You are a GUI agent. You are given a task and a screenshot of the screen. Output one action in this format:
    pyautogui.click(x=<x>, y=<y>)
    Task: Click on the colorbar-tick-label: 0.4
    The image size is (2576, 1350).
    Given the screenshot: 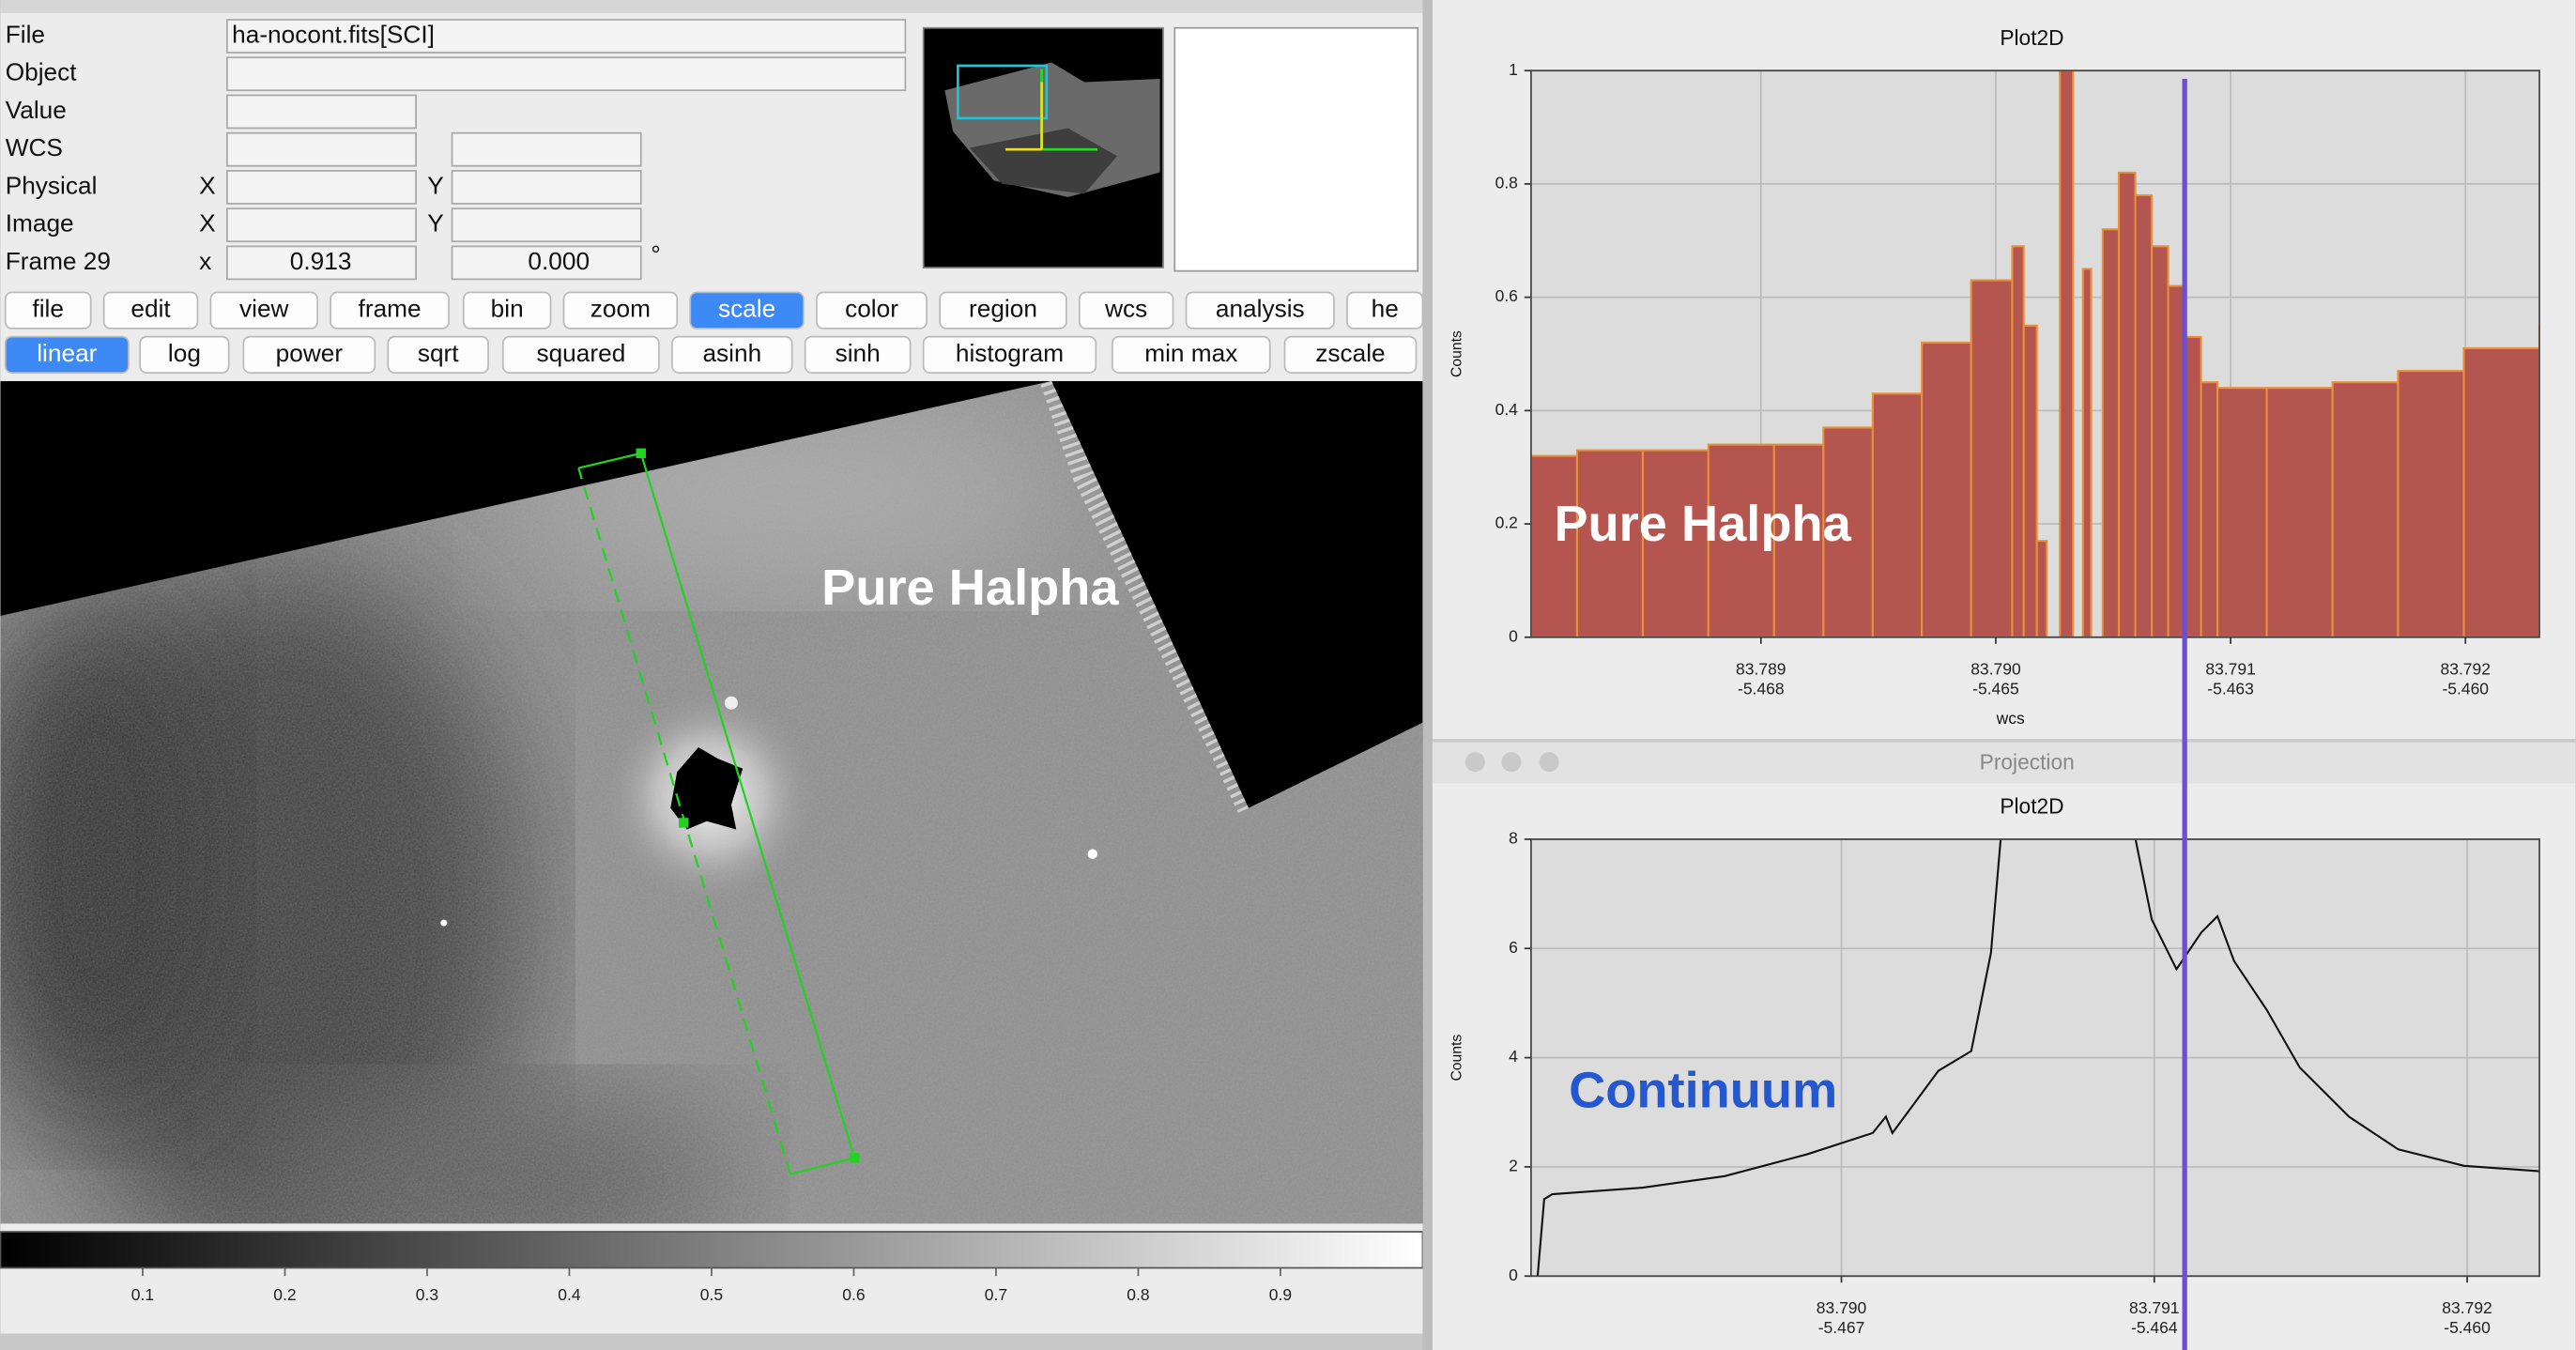 What is the action you would take?
    pyautogui.click(x=570, y=1294)
    